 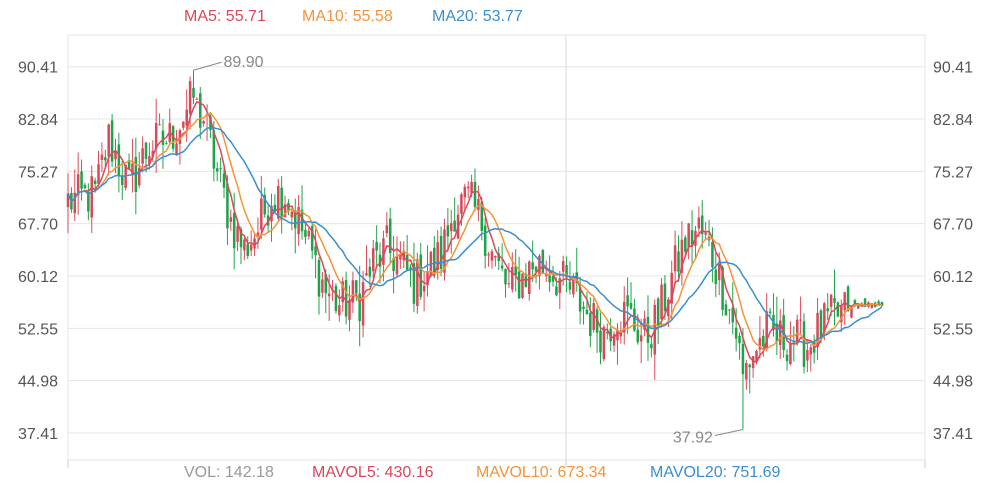 What do you see at coordinates (327, 16) in the screenshot?
I see `legend-ma10-label: MA10:` at bounding box center [327, 16].